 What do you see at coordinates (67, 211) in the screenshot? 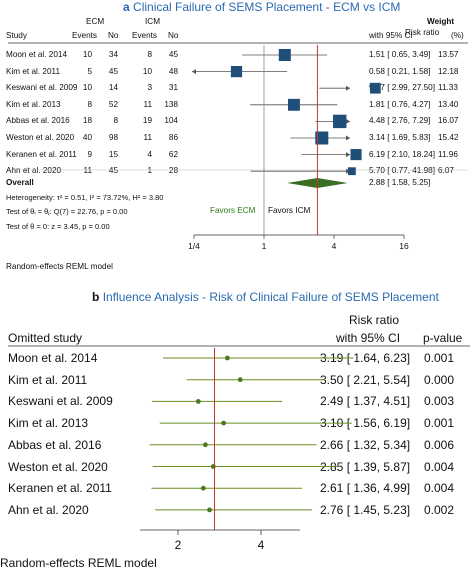
I see `test-theta-i-text: Test of θᵢ = θⱼ: Q(7) = 22.76, p = 0.00` at bounding box center [67, 211].